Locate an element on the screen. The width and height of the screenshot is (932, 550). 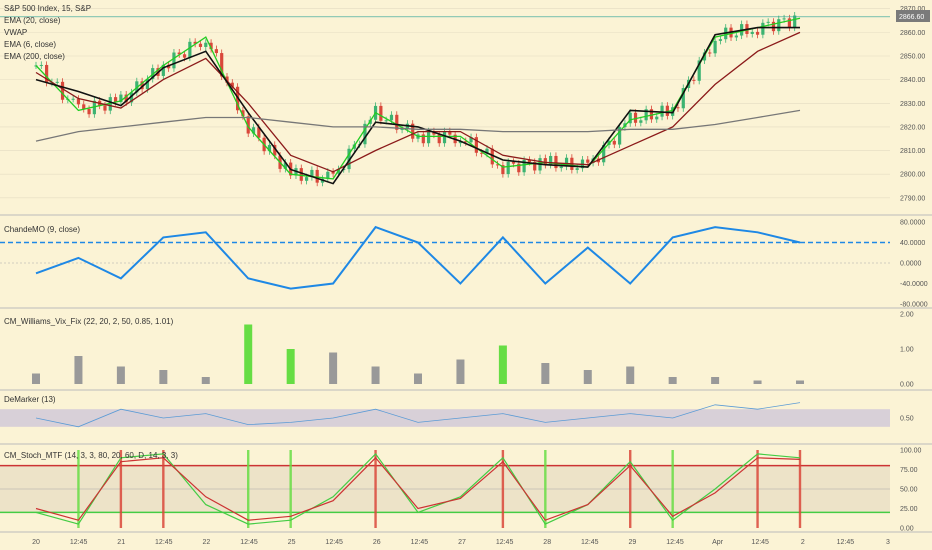
stoch-k-line is located at coordinates (418, 488).